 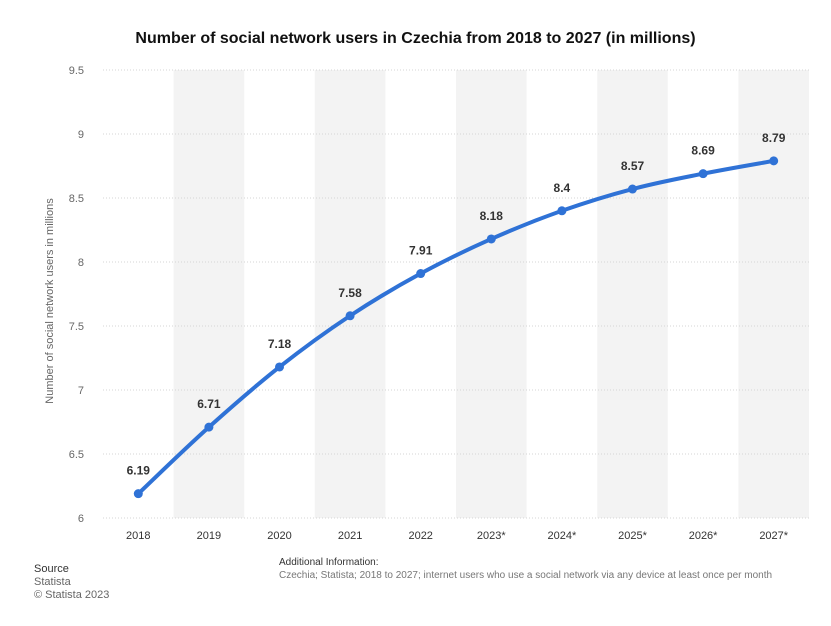 I want to click on data-label: 7.58, so click(x=350, y=293).